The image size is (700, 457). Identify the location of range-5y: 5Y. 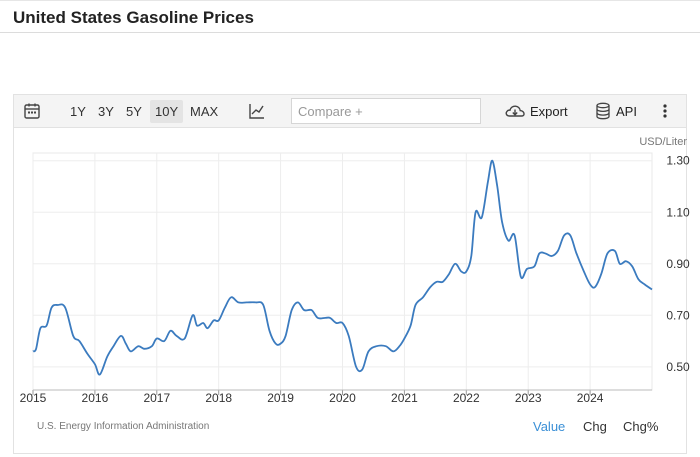
(134, 111).